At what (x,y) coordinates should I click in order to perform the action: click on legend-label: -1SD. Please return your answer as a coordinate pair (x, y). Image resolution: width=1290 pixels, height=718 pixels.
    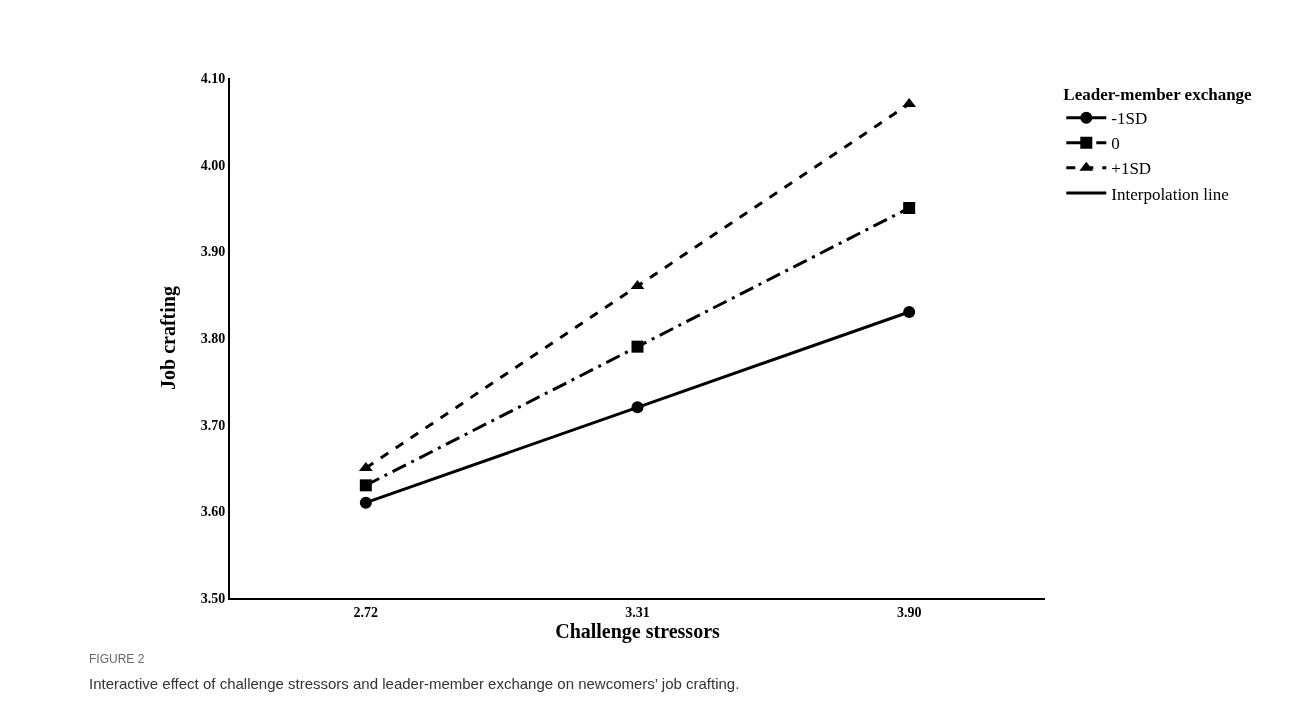
    Looking at the image, I should click on (1129, 119).